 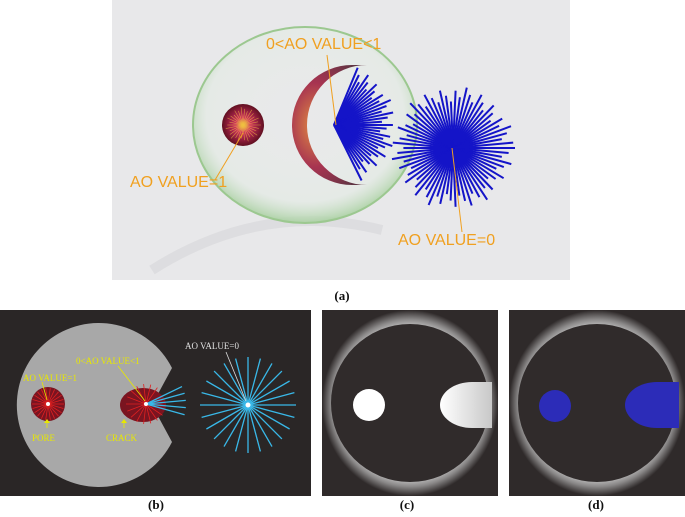 What do you see at coordinates (324, 44) in the screenshot?
I see `label-partial-ao: 0<AO VALUE<1` at bounding box center [324, 44].